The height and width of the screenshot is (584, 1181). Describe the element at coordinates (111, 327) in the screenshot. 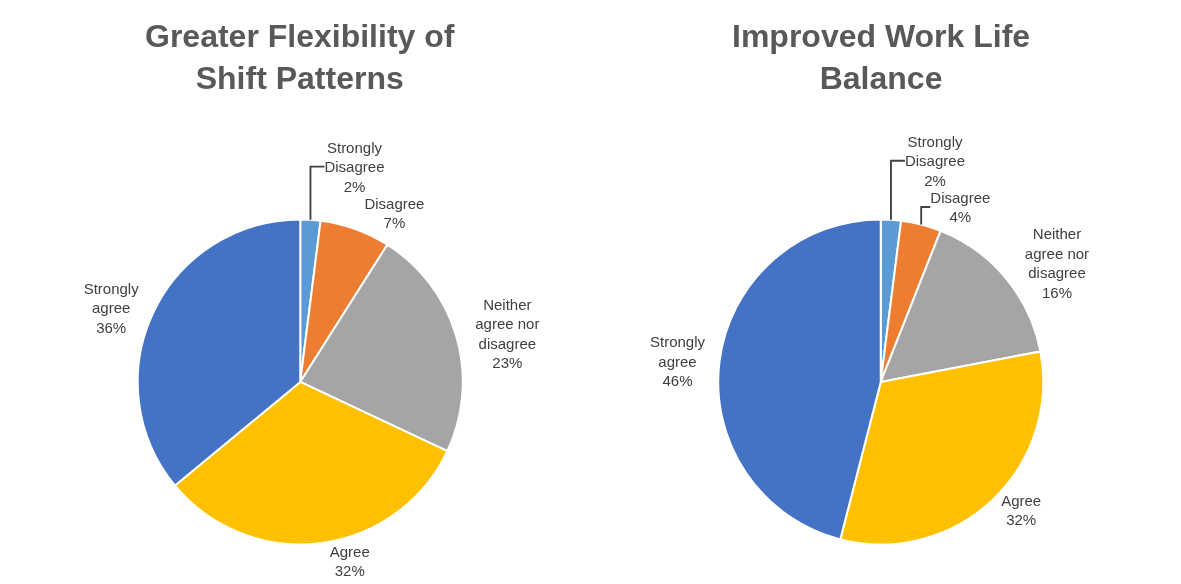

I see `data-label: 36%` at that location.